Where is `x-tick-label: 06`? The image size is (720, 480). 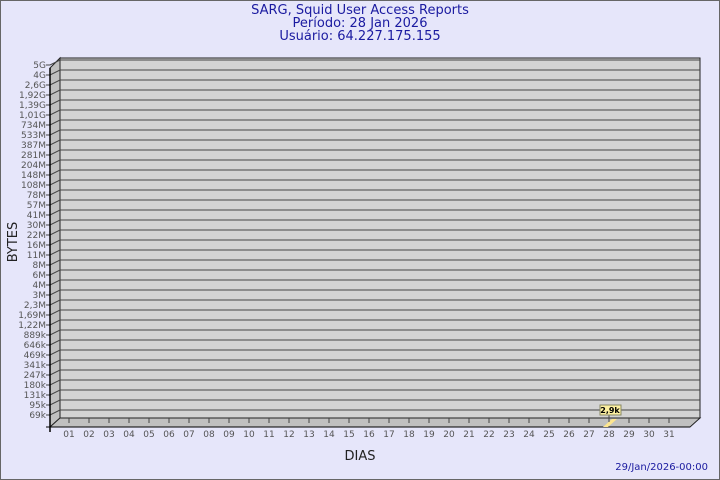 x-tick-label: 06 is located at coordinates (169, 435).